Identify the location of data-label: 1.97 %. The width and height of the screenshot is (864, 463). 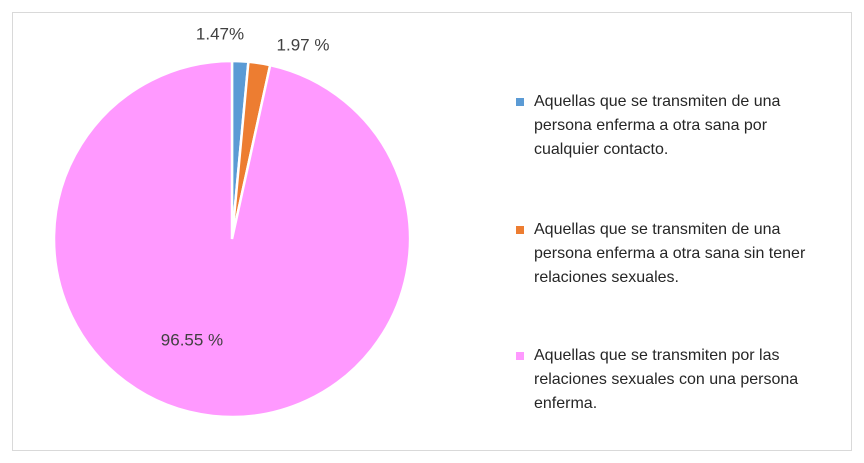
(303, 44).